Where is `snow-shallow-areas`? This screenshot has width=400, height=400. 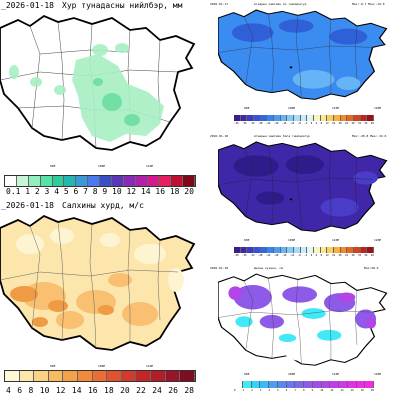
snow-shallow-areas is located at coordinates (288, 325).